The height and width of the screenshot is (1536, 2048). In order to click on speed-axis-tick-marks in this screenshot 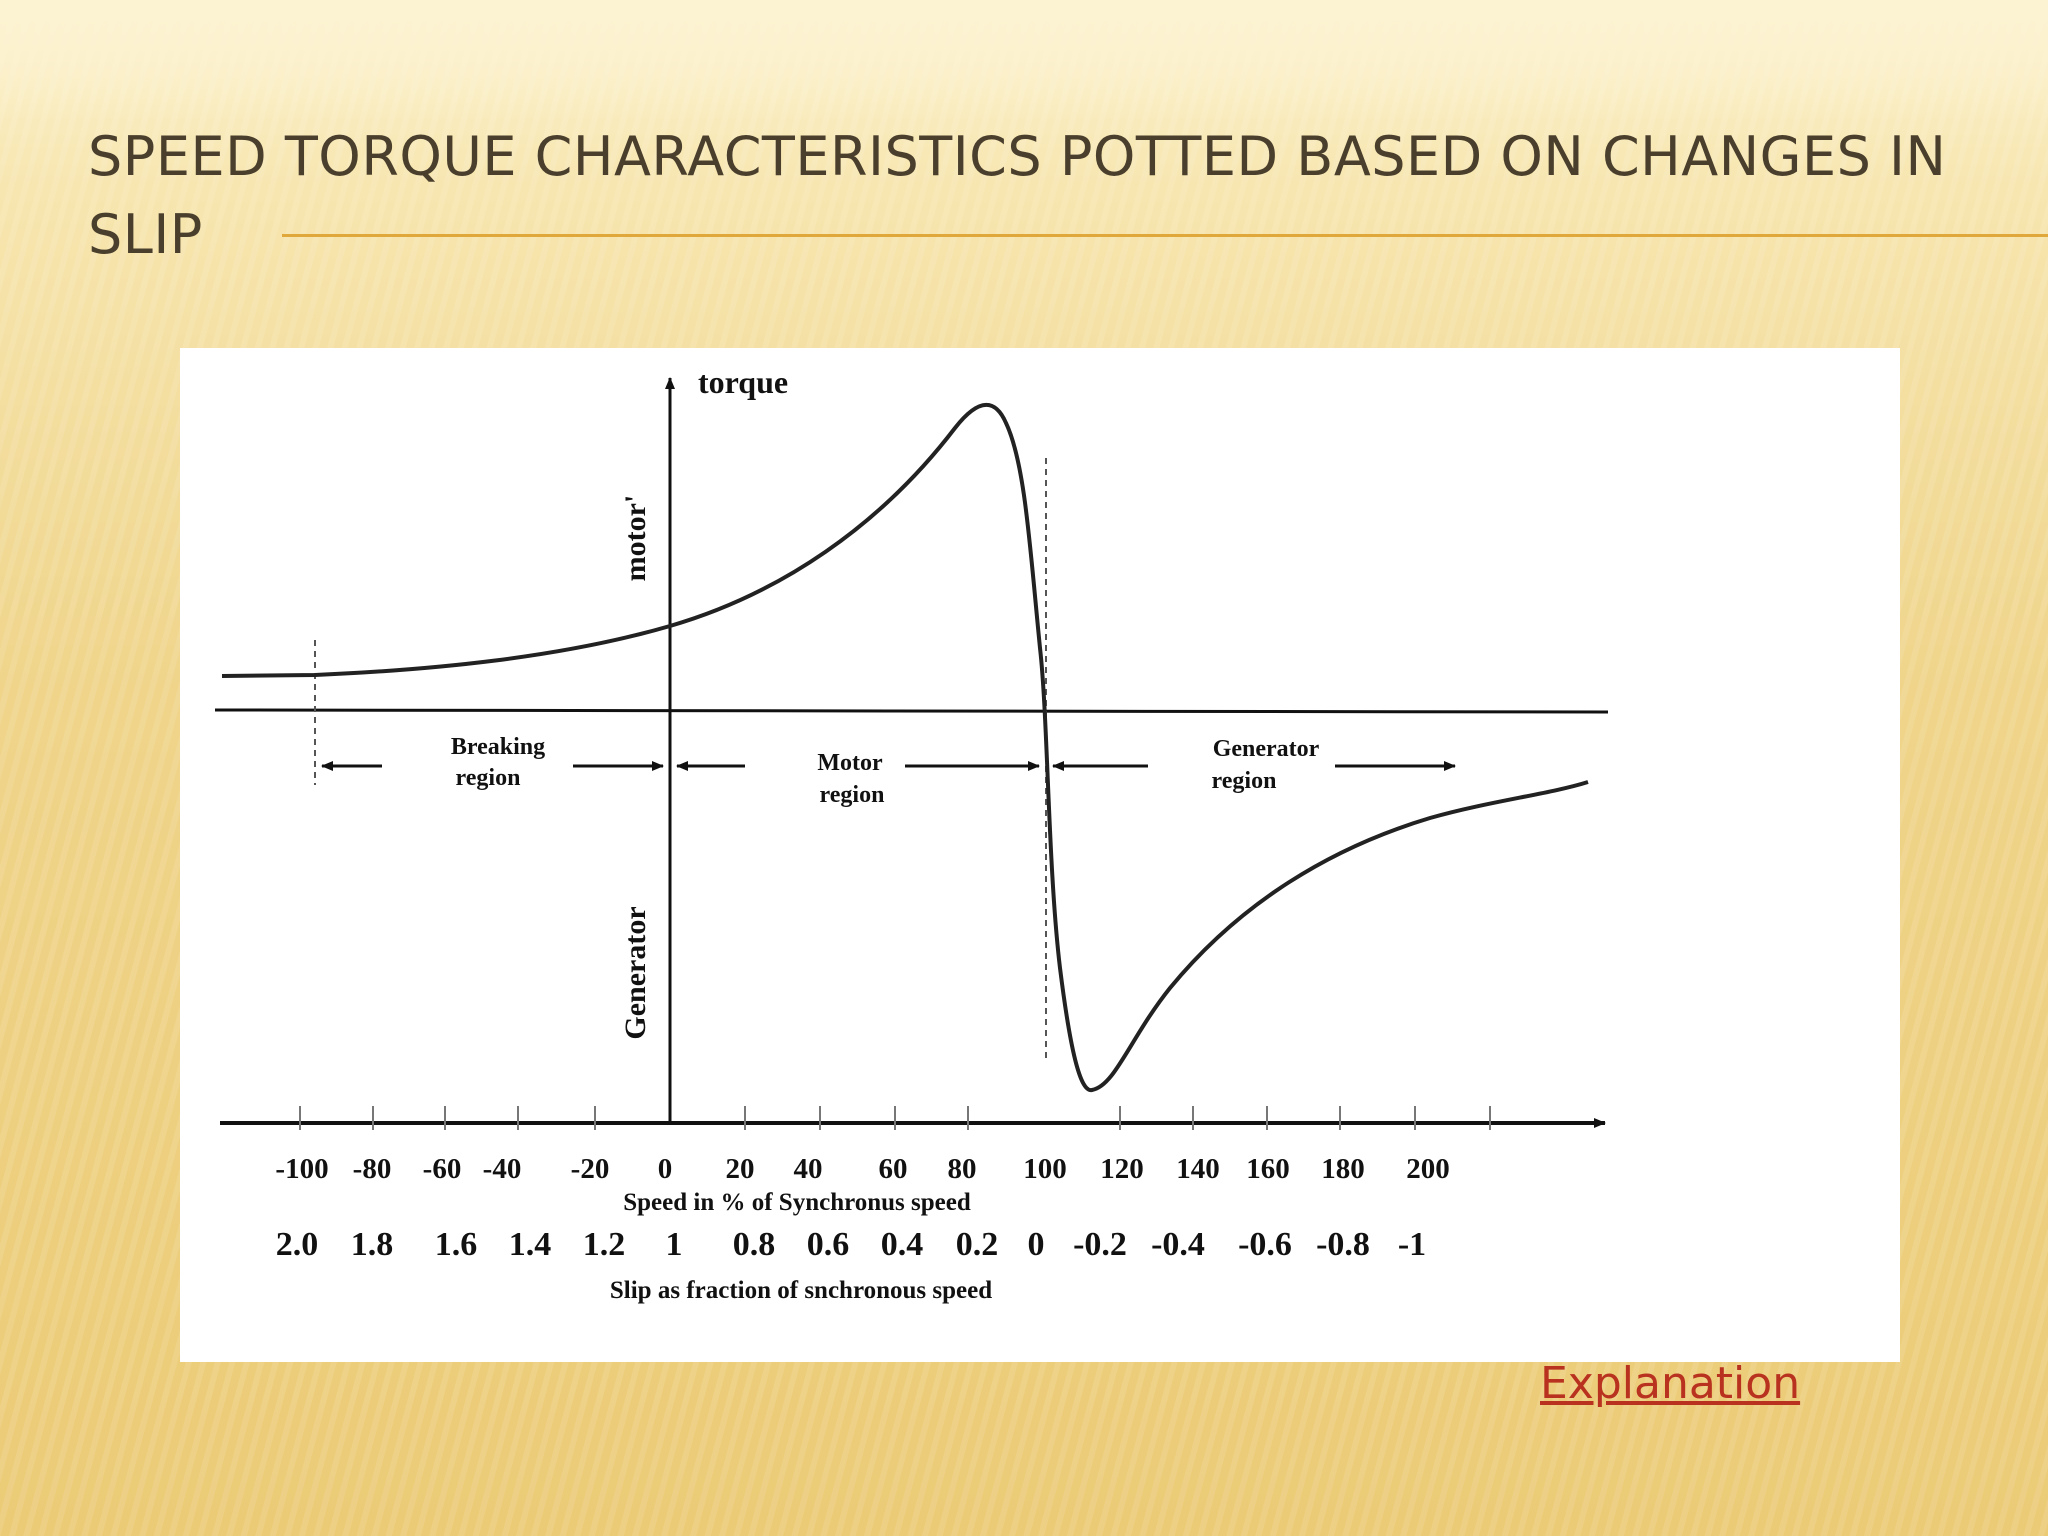, I will do `click(895, 1118)`.